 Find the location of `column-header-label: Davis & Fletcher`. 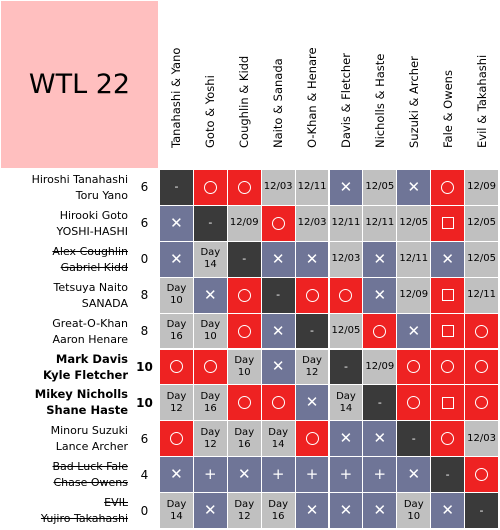

column-header-label: Davis & Fletcher is located at coordinates (345, 100).